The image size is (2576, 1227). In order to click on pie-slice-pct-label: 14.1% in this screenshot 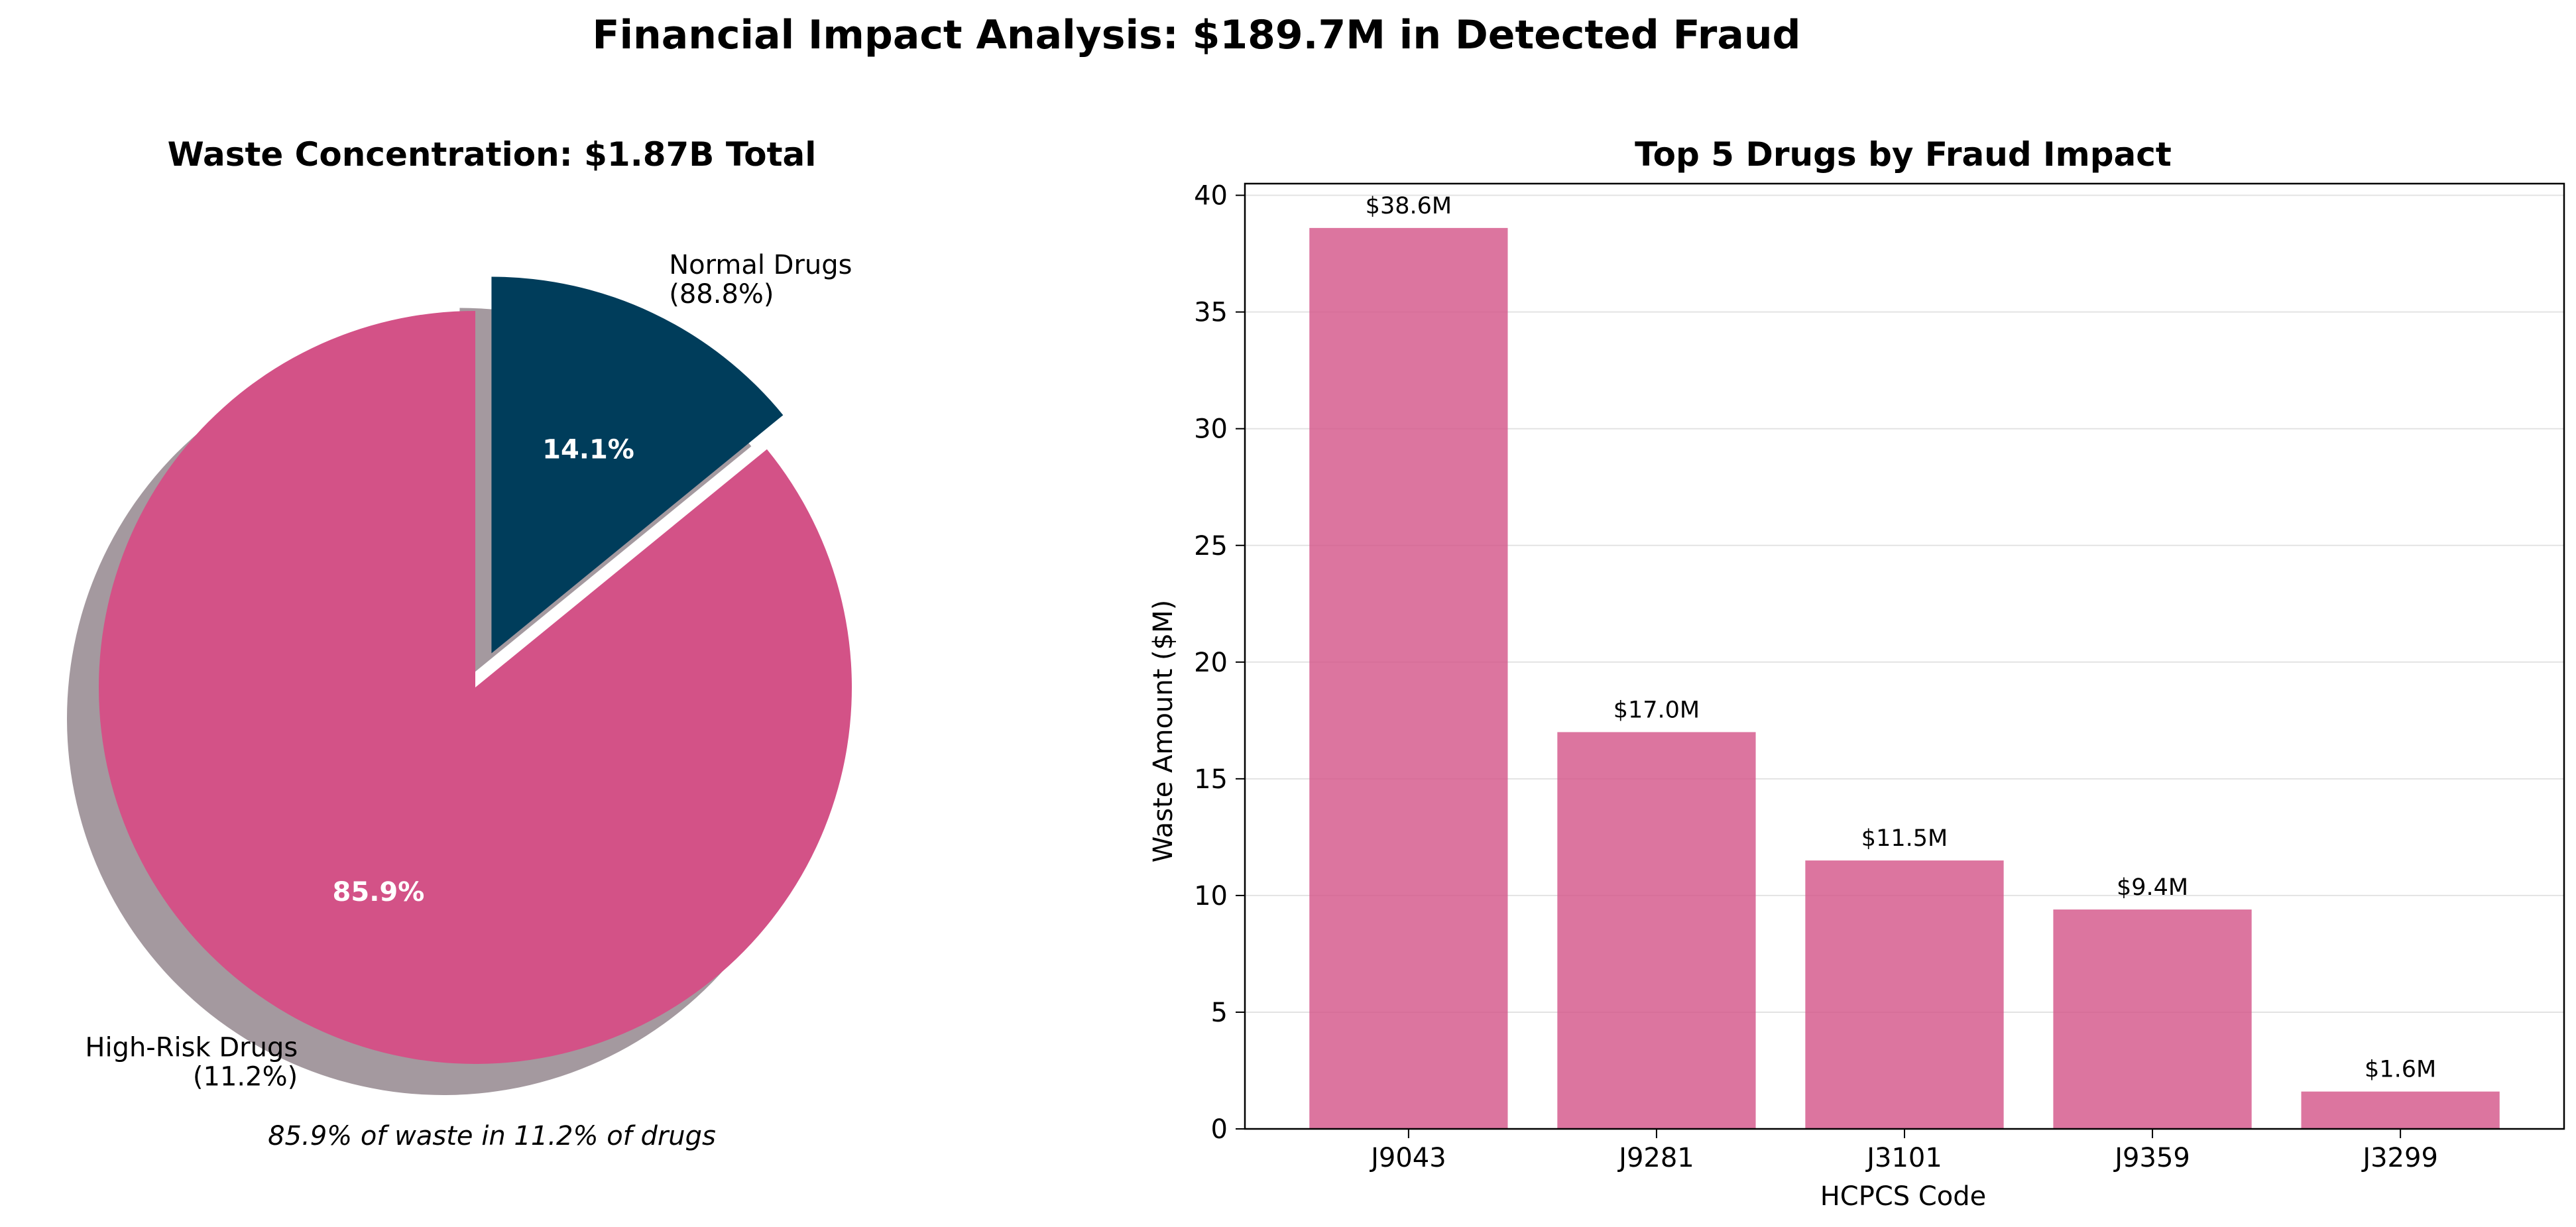, I will do `click(588, 450)`.